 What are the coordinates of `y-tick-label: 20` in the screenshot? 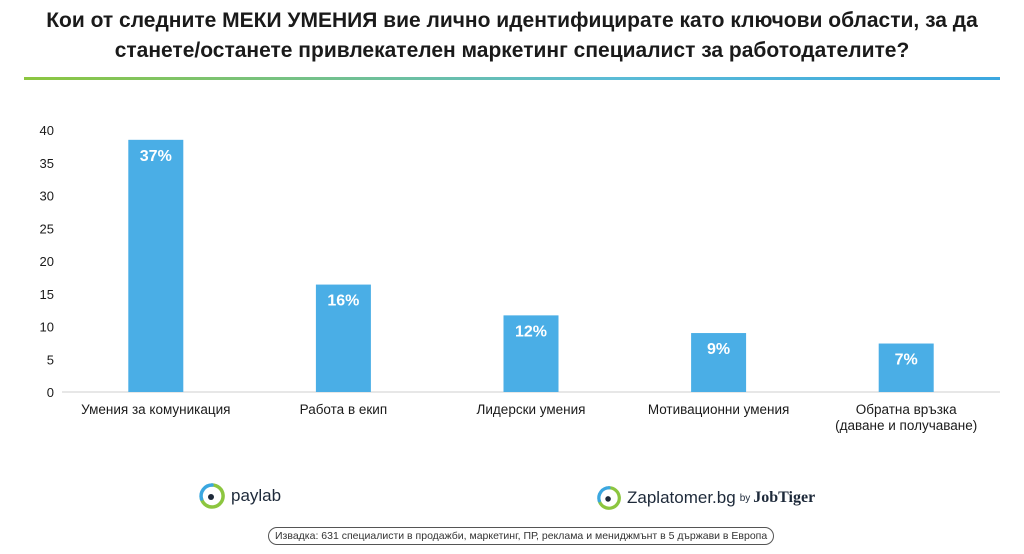 It's located at (47, 261).